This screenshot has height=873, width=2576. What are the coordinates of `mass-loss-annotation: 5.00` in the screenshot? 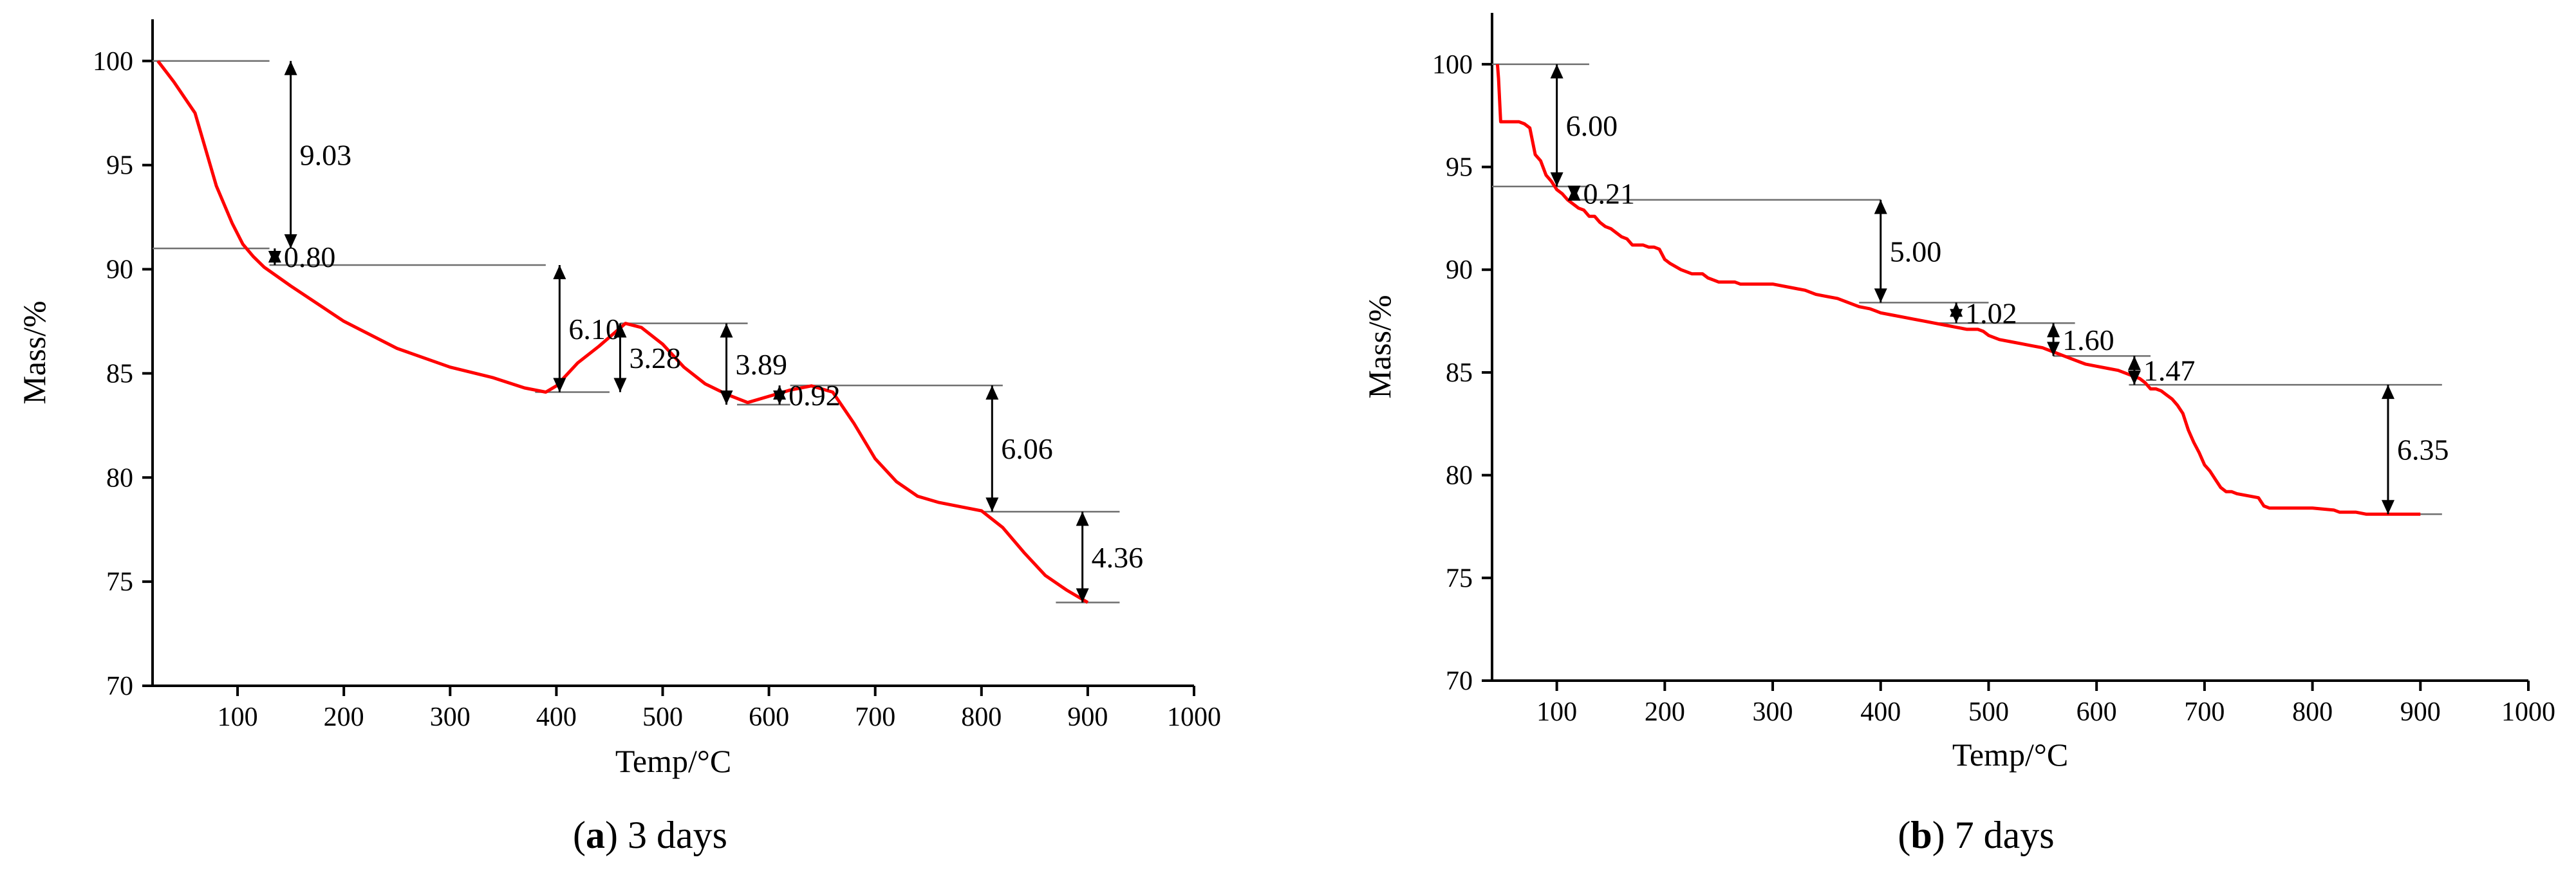 It's located at (1908, 251).